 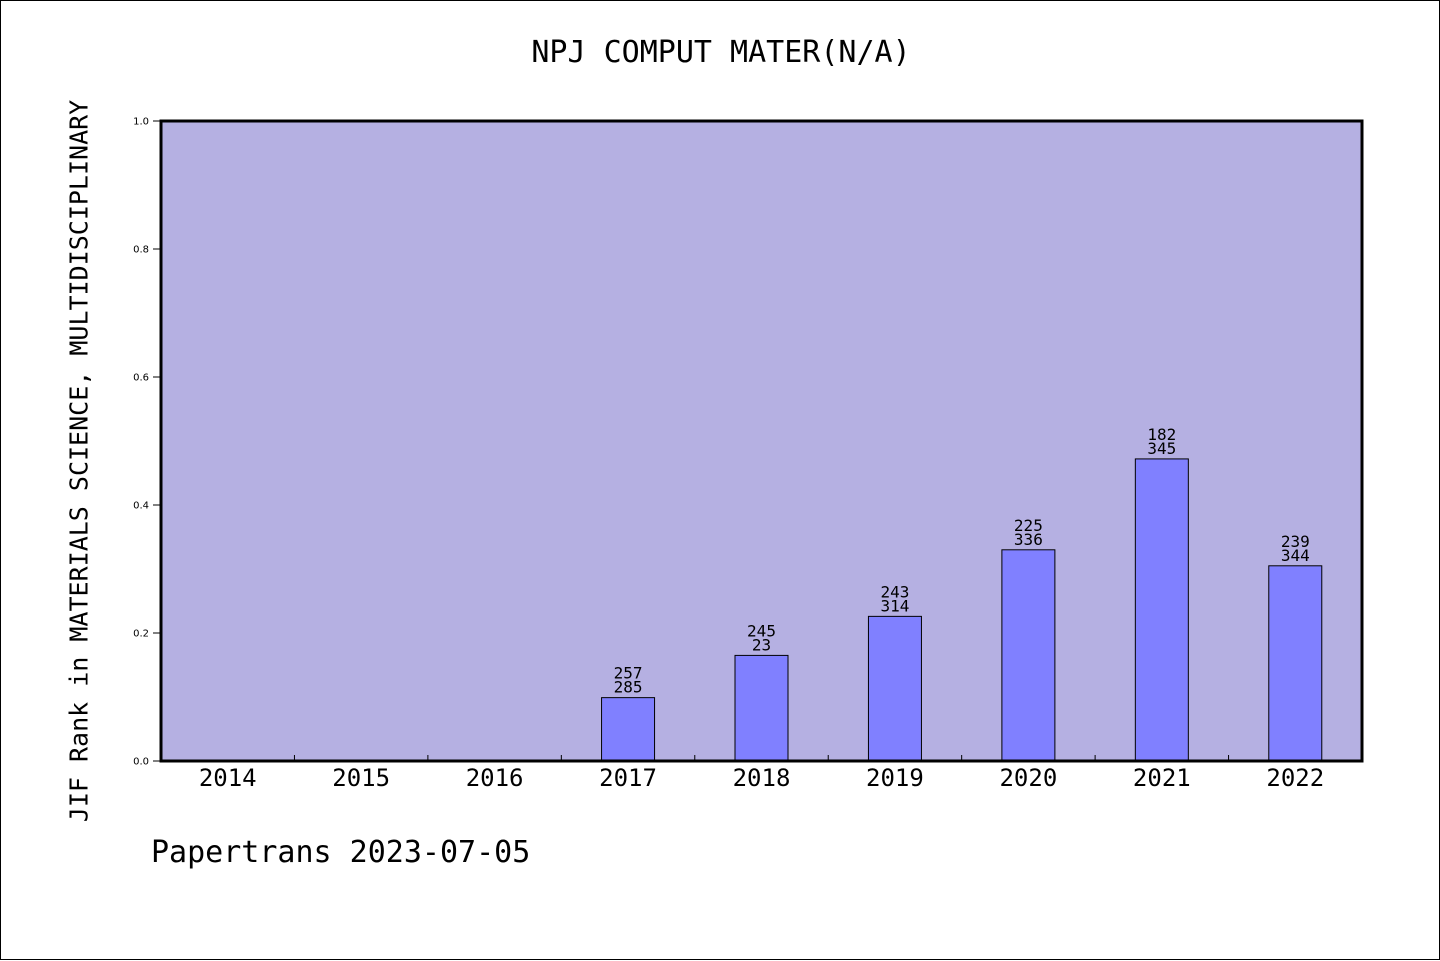 What do you see at coordinates (141, 634) in the screenshot?
I see `y-tick-label-0.2: 0.2` at bounding box center [141, 634].